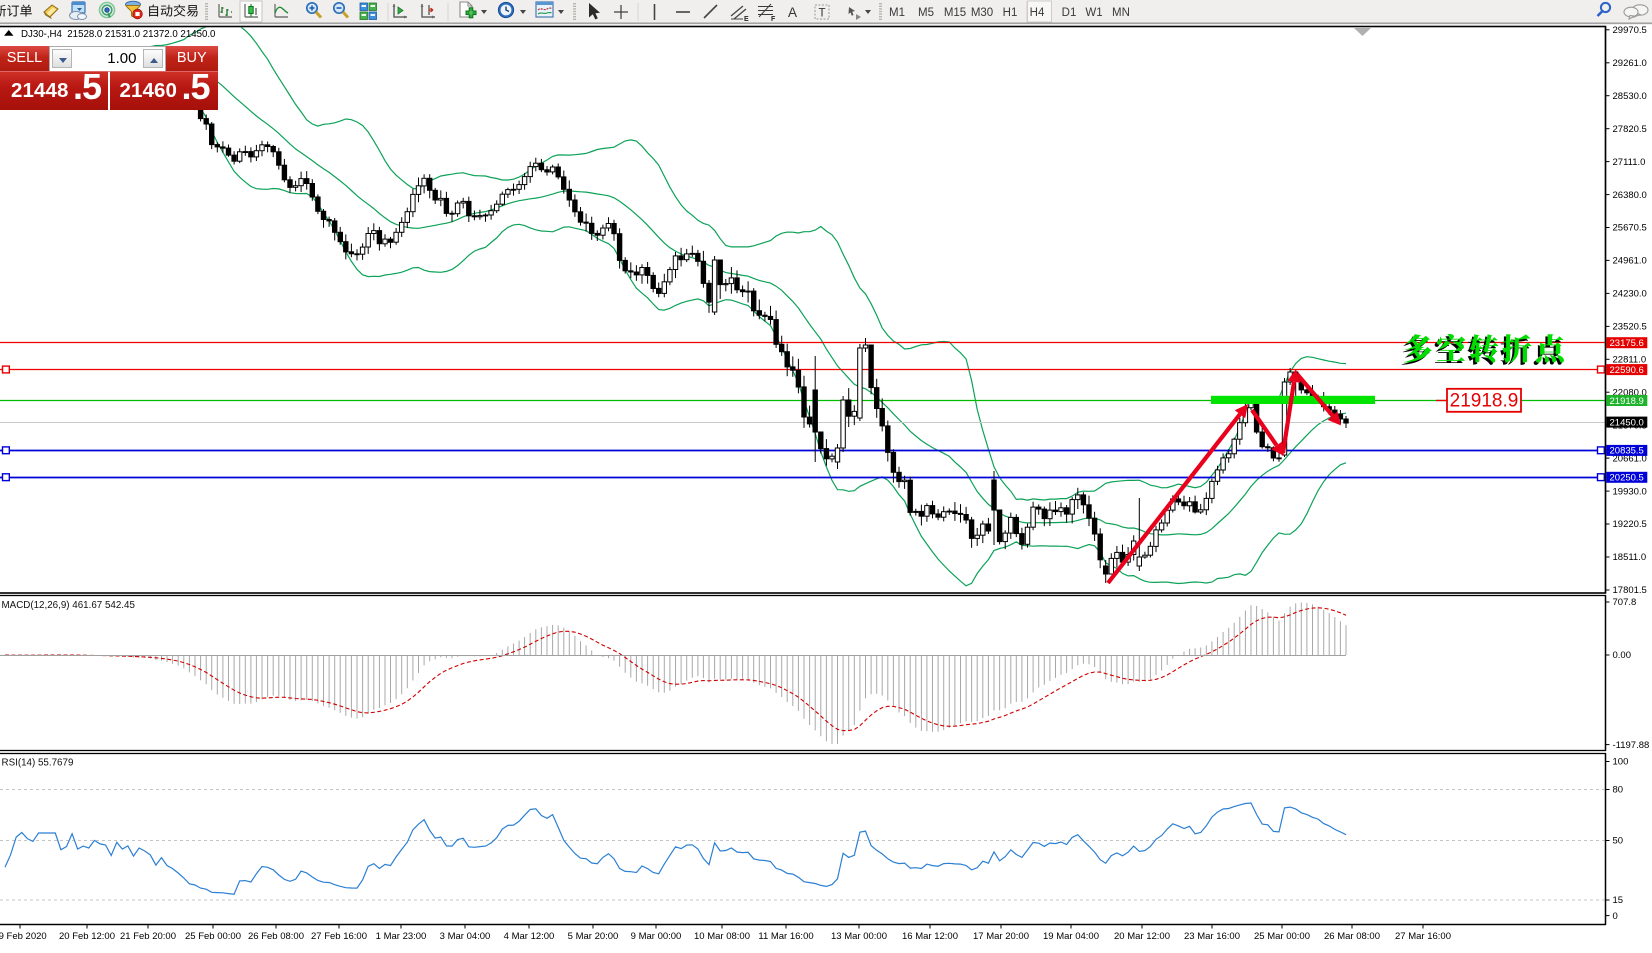 This screenshot has width=1652, height=953. I want to click on svg-text: 17801.5, so click(1630, 590).